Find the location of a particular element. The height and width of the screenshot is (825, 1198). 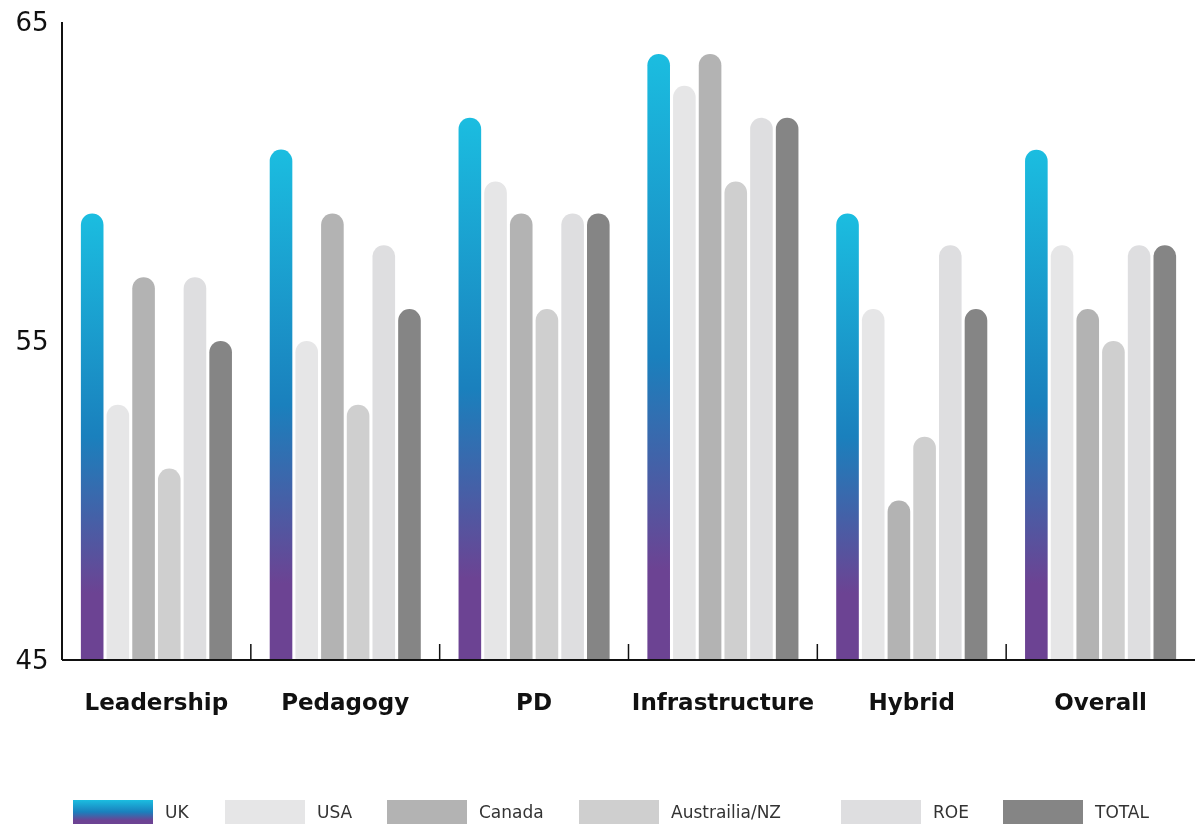

x-tick-label: PD is located at coordinates (534, 702).